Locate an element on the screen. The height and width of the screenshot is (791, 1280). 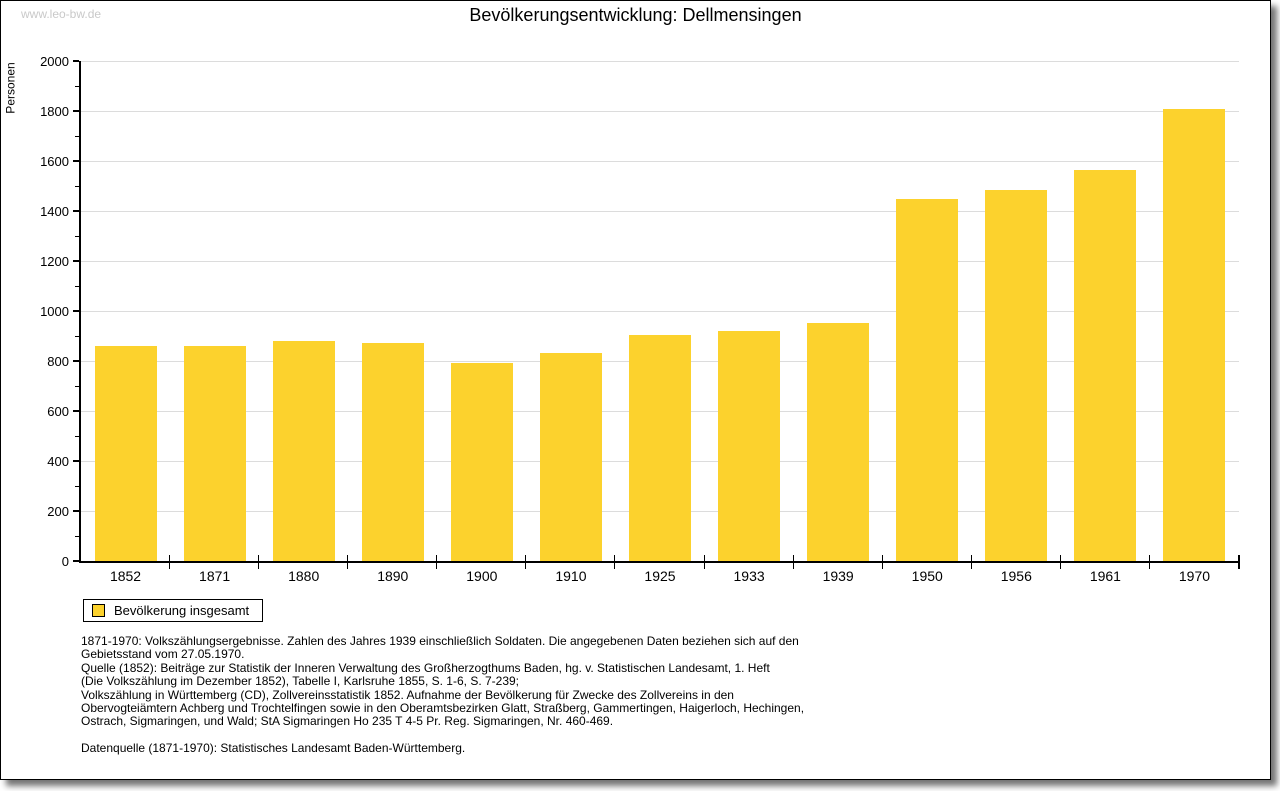
x-tick-label: 1880 is located at coordinates (304, 576).